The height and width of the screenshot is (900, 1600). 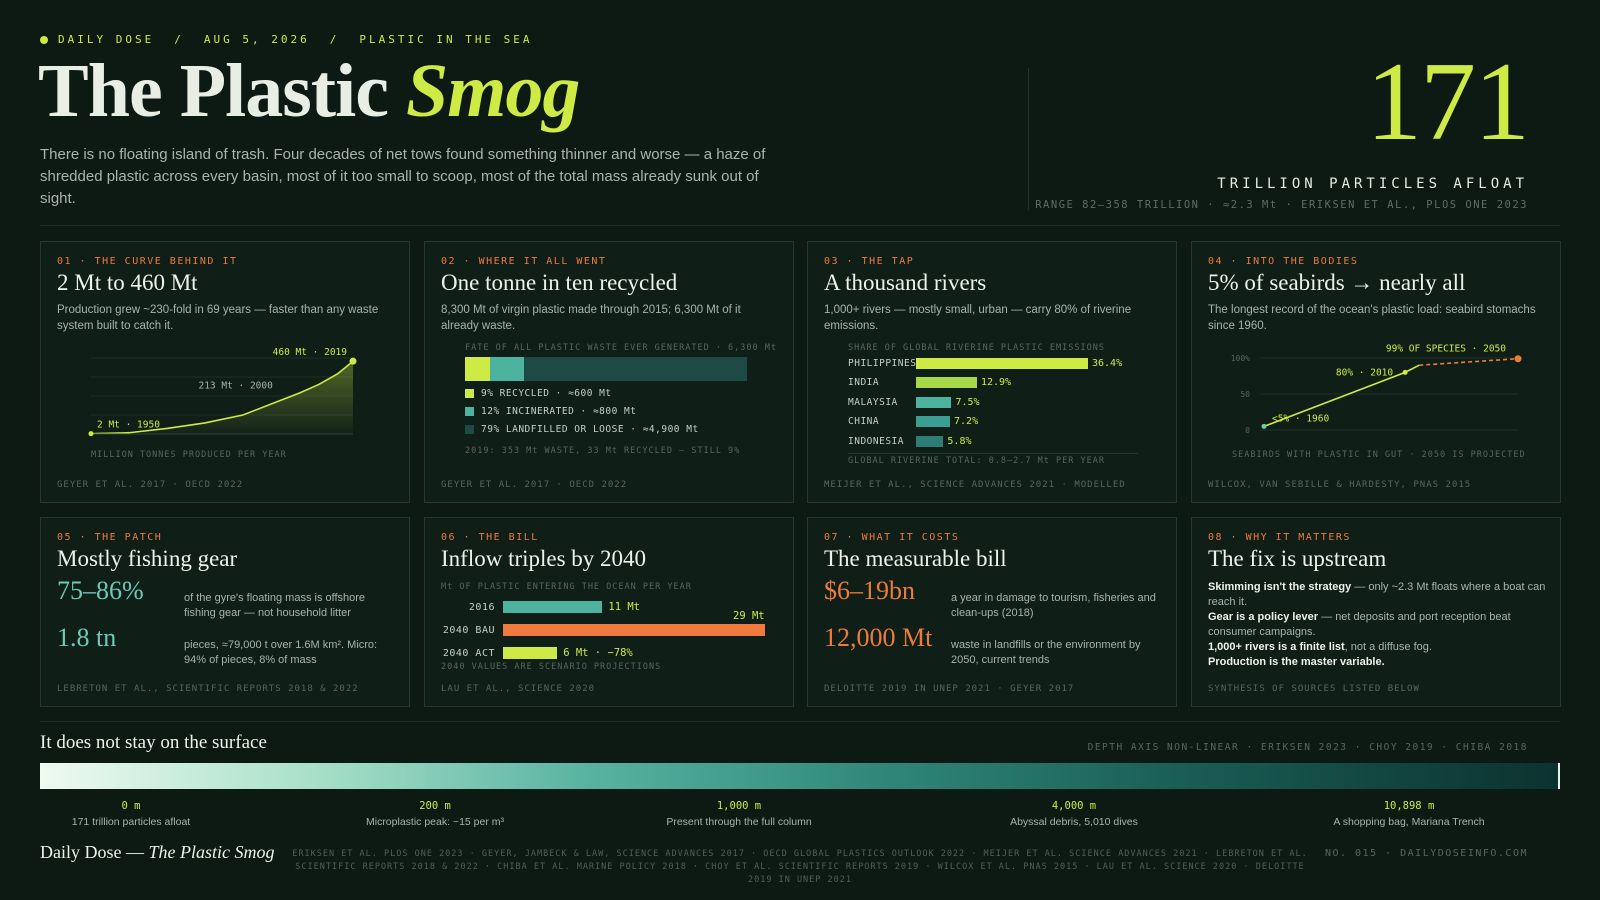 I want to click on hero-number: 171, so click(x=1448, y=102).